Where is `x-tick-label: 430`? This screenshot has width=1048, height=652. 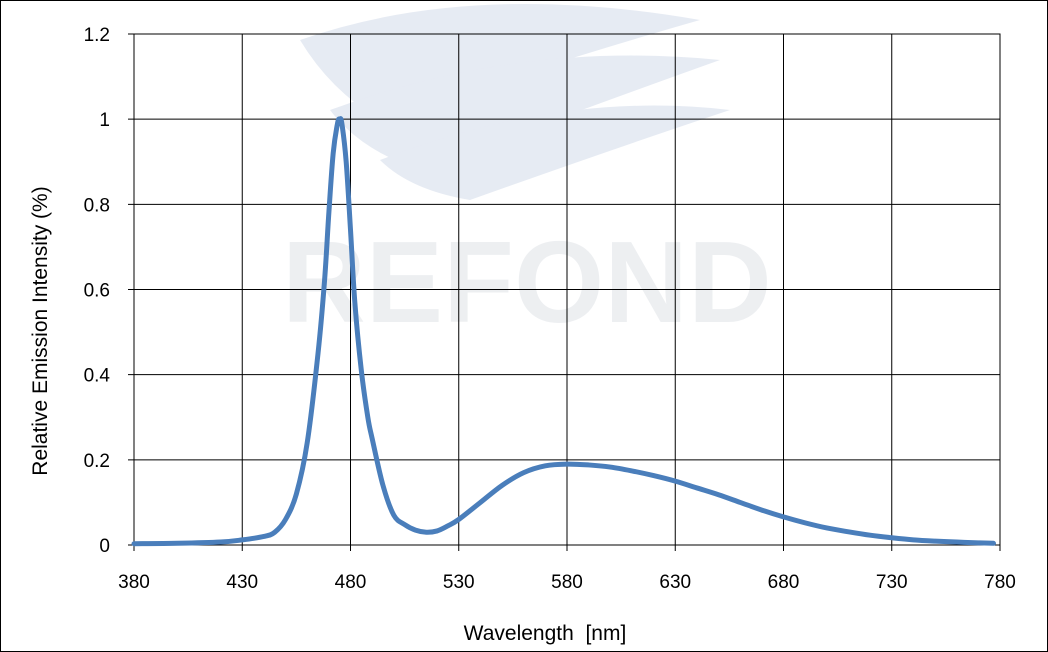
x-tick-label: 430 is located at coordinates (242, 582).